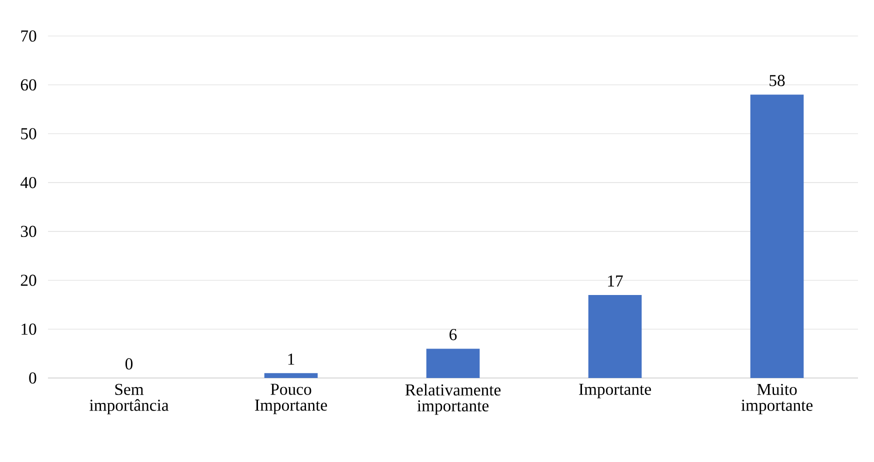 This screenshot has width=874, height=462. I want to click on x-tick-label: Relativamente importante, so click(453, 399).